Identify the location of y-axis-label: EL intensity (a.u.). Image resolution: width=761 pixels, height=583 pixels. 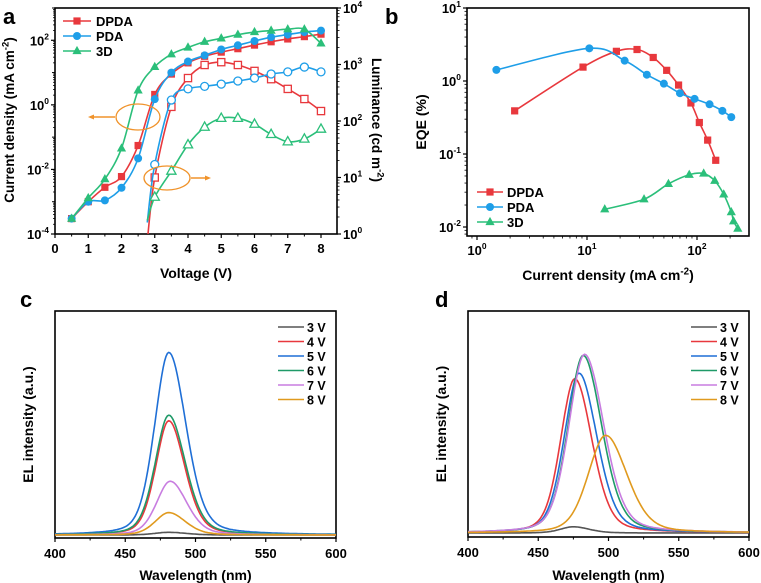
(441, 424).